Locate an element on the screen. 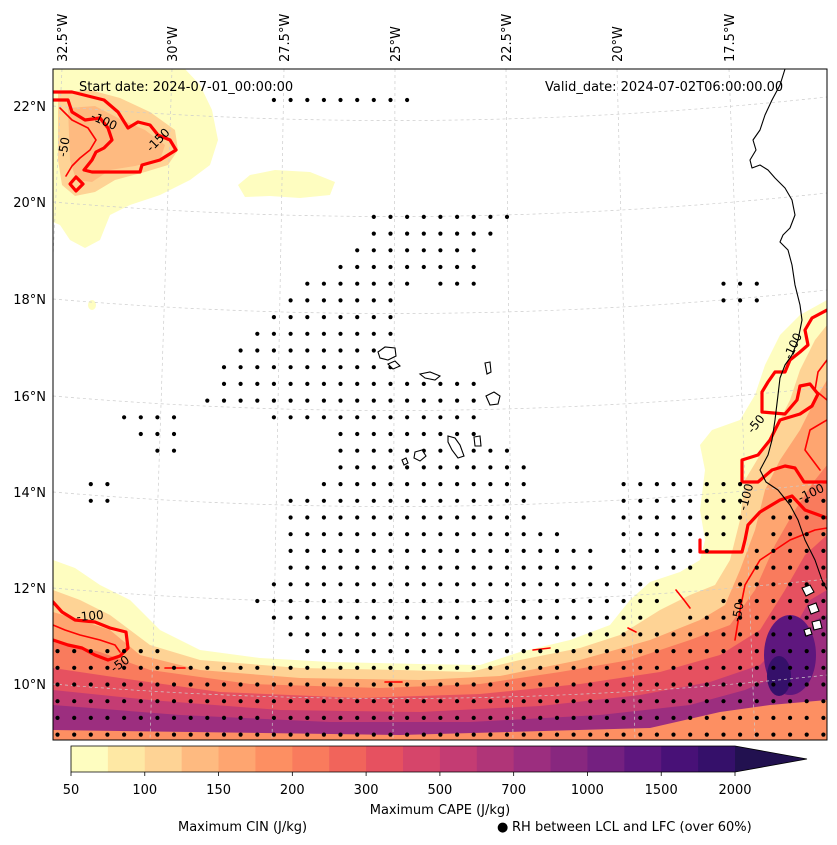  cape-region-bottom-edge is located at coordinates (440, 720).